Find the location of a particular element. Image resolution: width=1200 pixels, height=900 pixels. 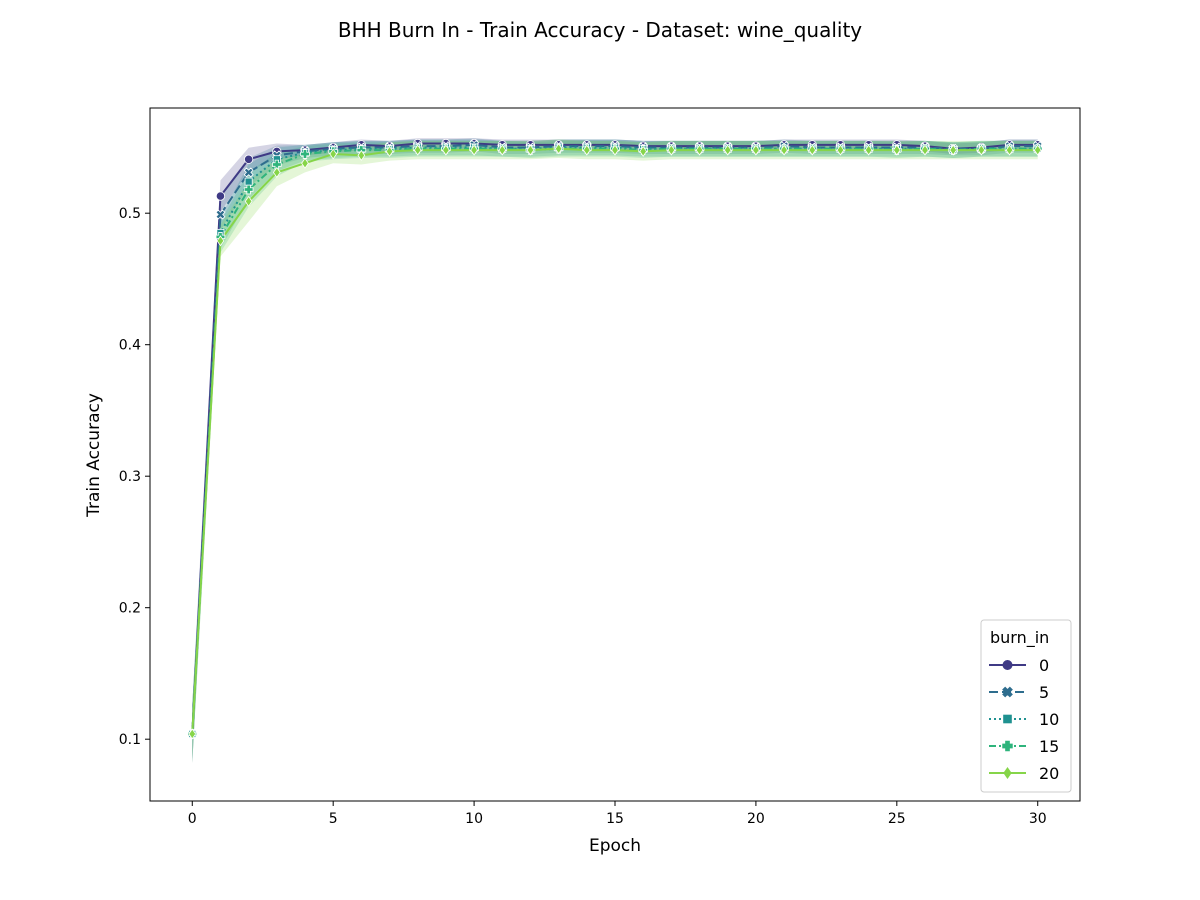

x-tick-label: 5 is located at coordinates (333, 819).